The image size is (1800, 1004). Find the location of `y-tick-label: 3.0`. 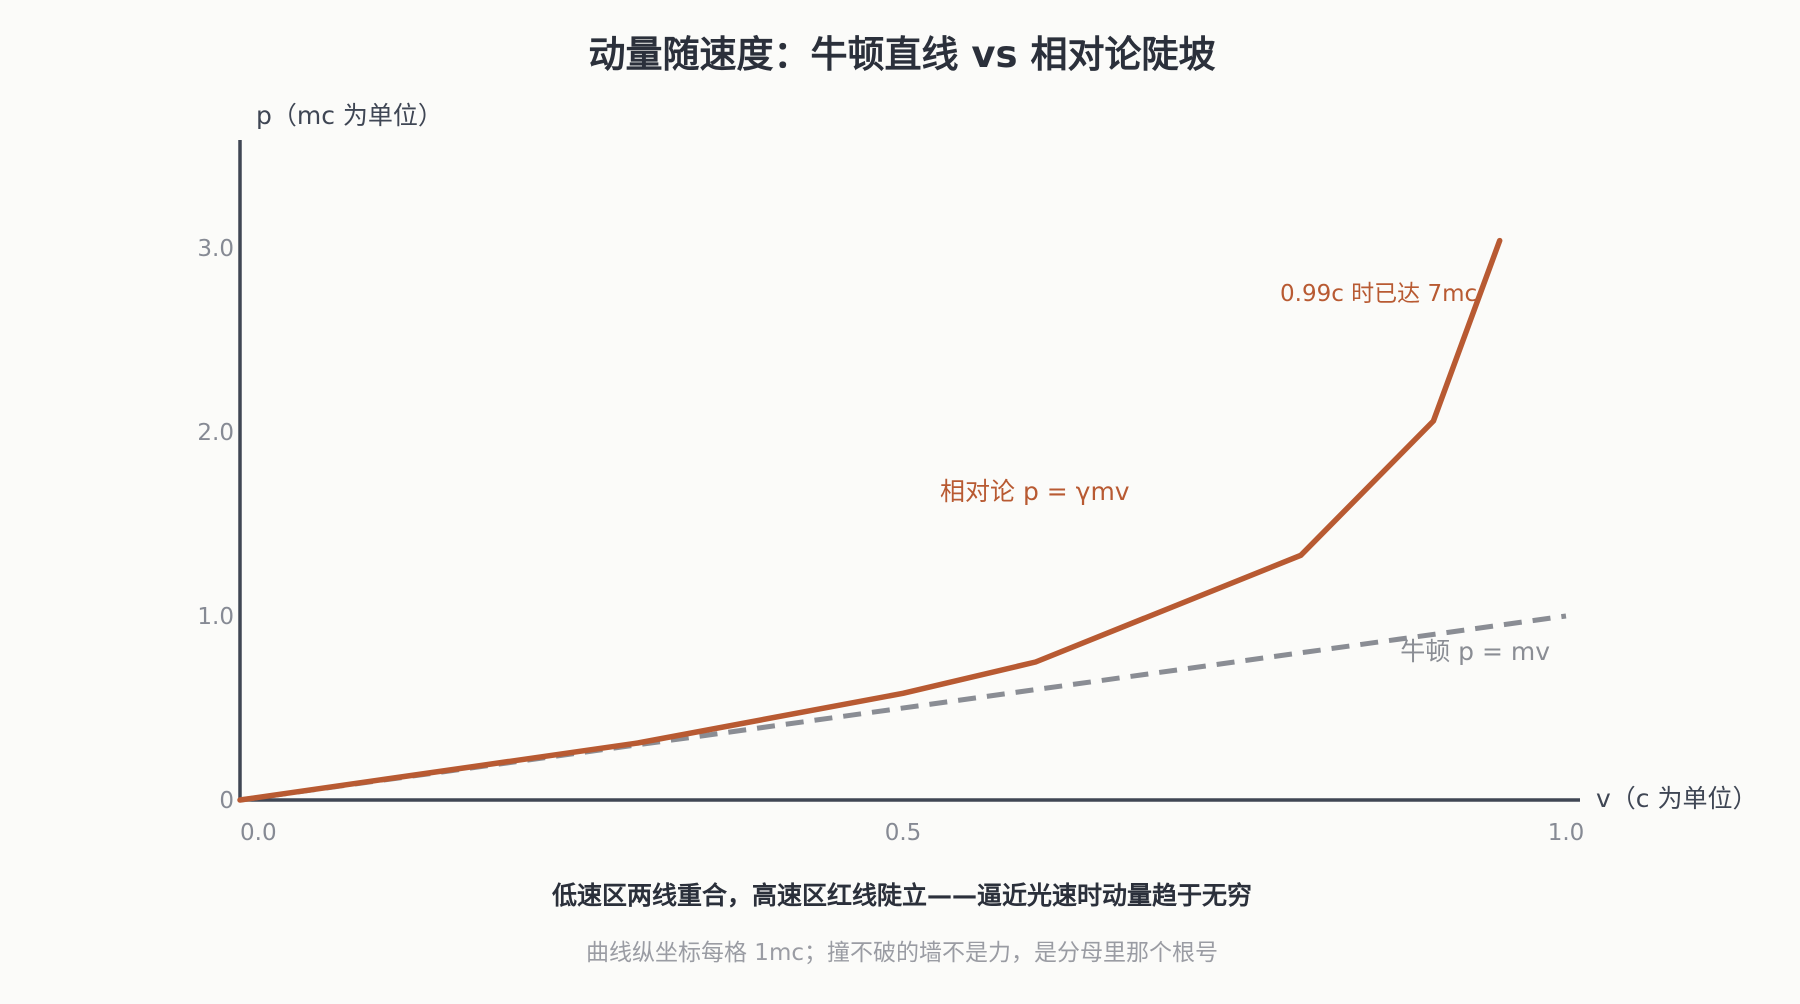

y-tick-label: 3.0 is located at coordinates (215, 249).